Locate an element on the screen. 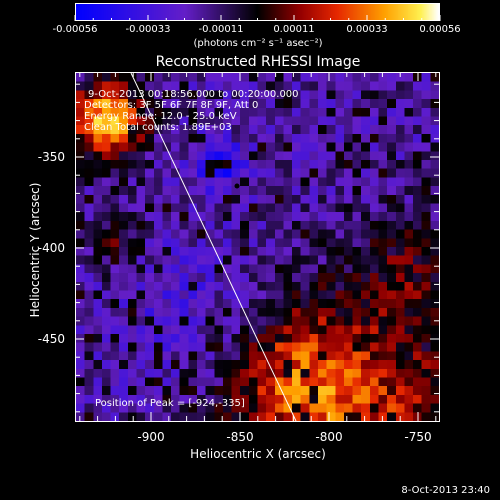  x-tick-label: -800 is located at coordinates (329, 437).